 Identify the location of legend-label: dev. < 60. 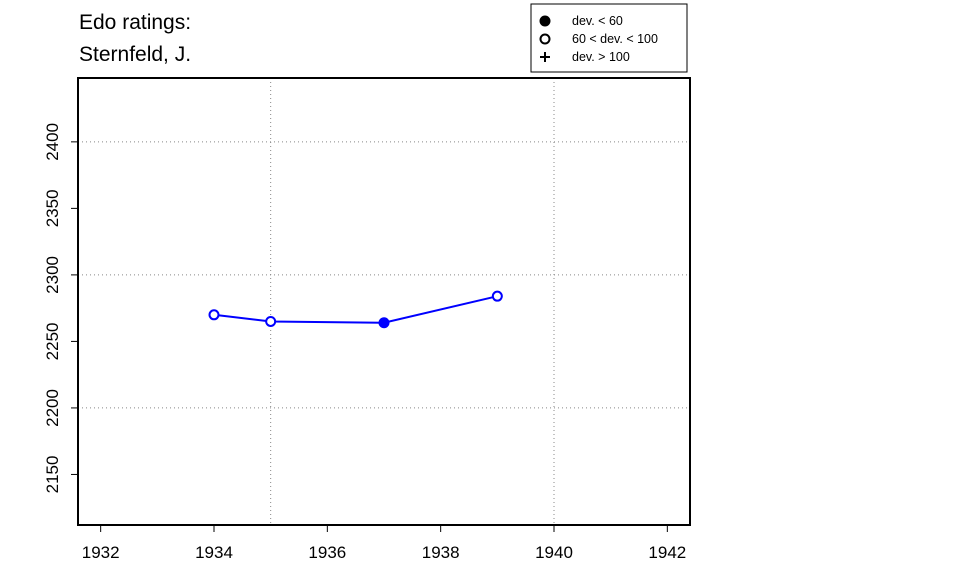
(597, 21).